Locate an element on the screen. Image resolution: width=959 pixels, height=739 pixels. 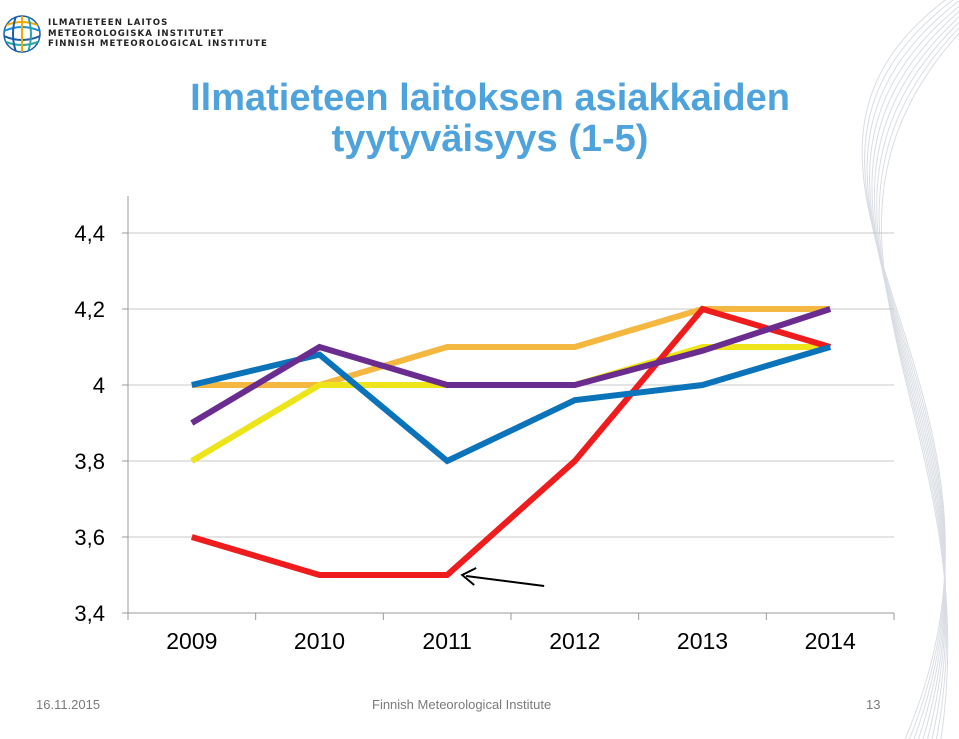
x-tick-label: 2012 is located at coordinates (574, 641).